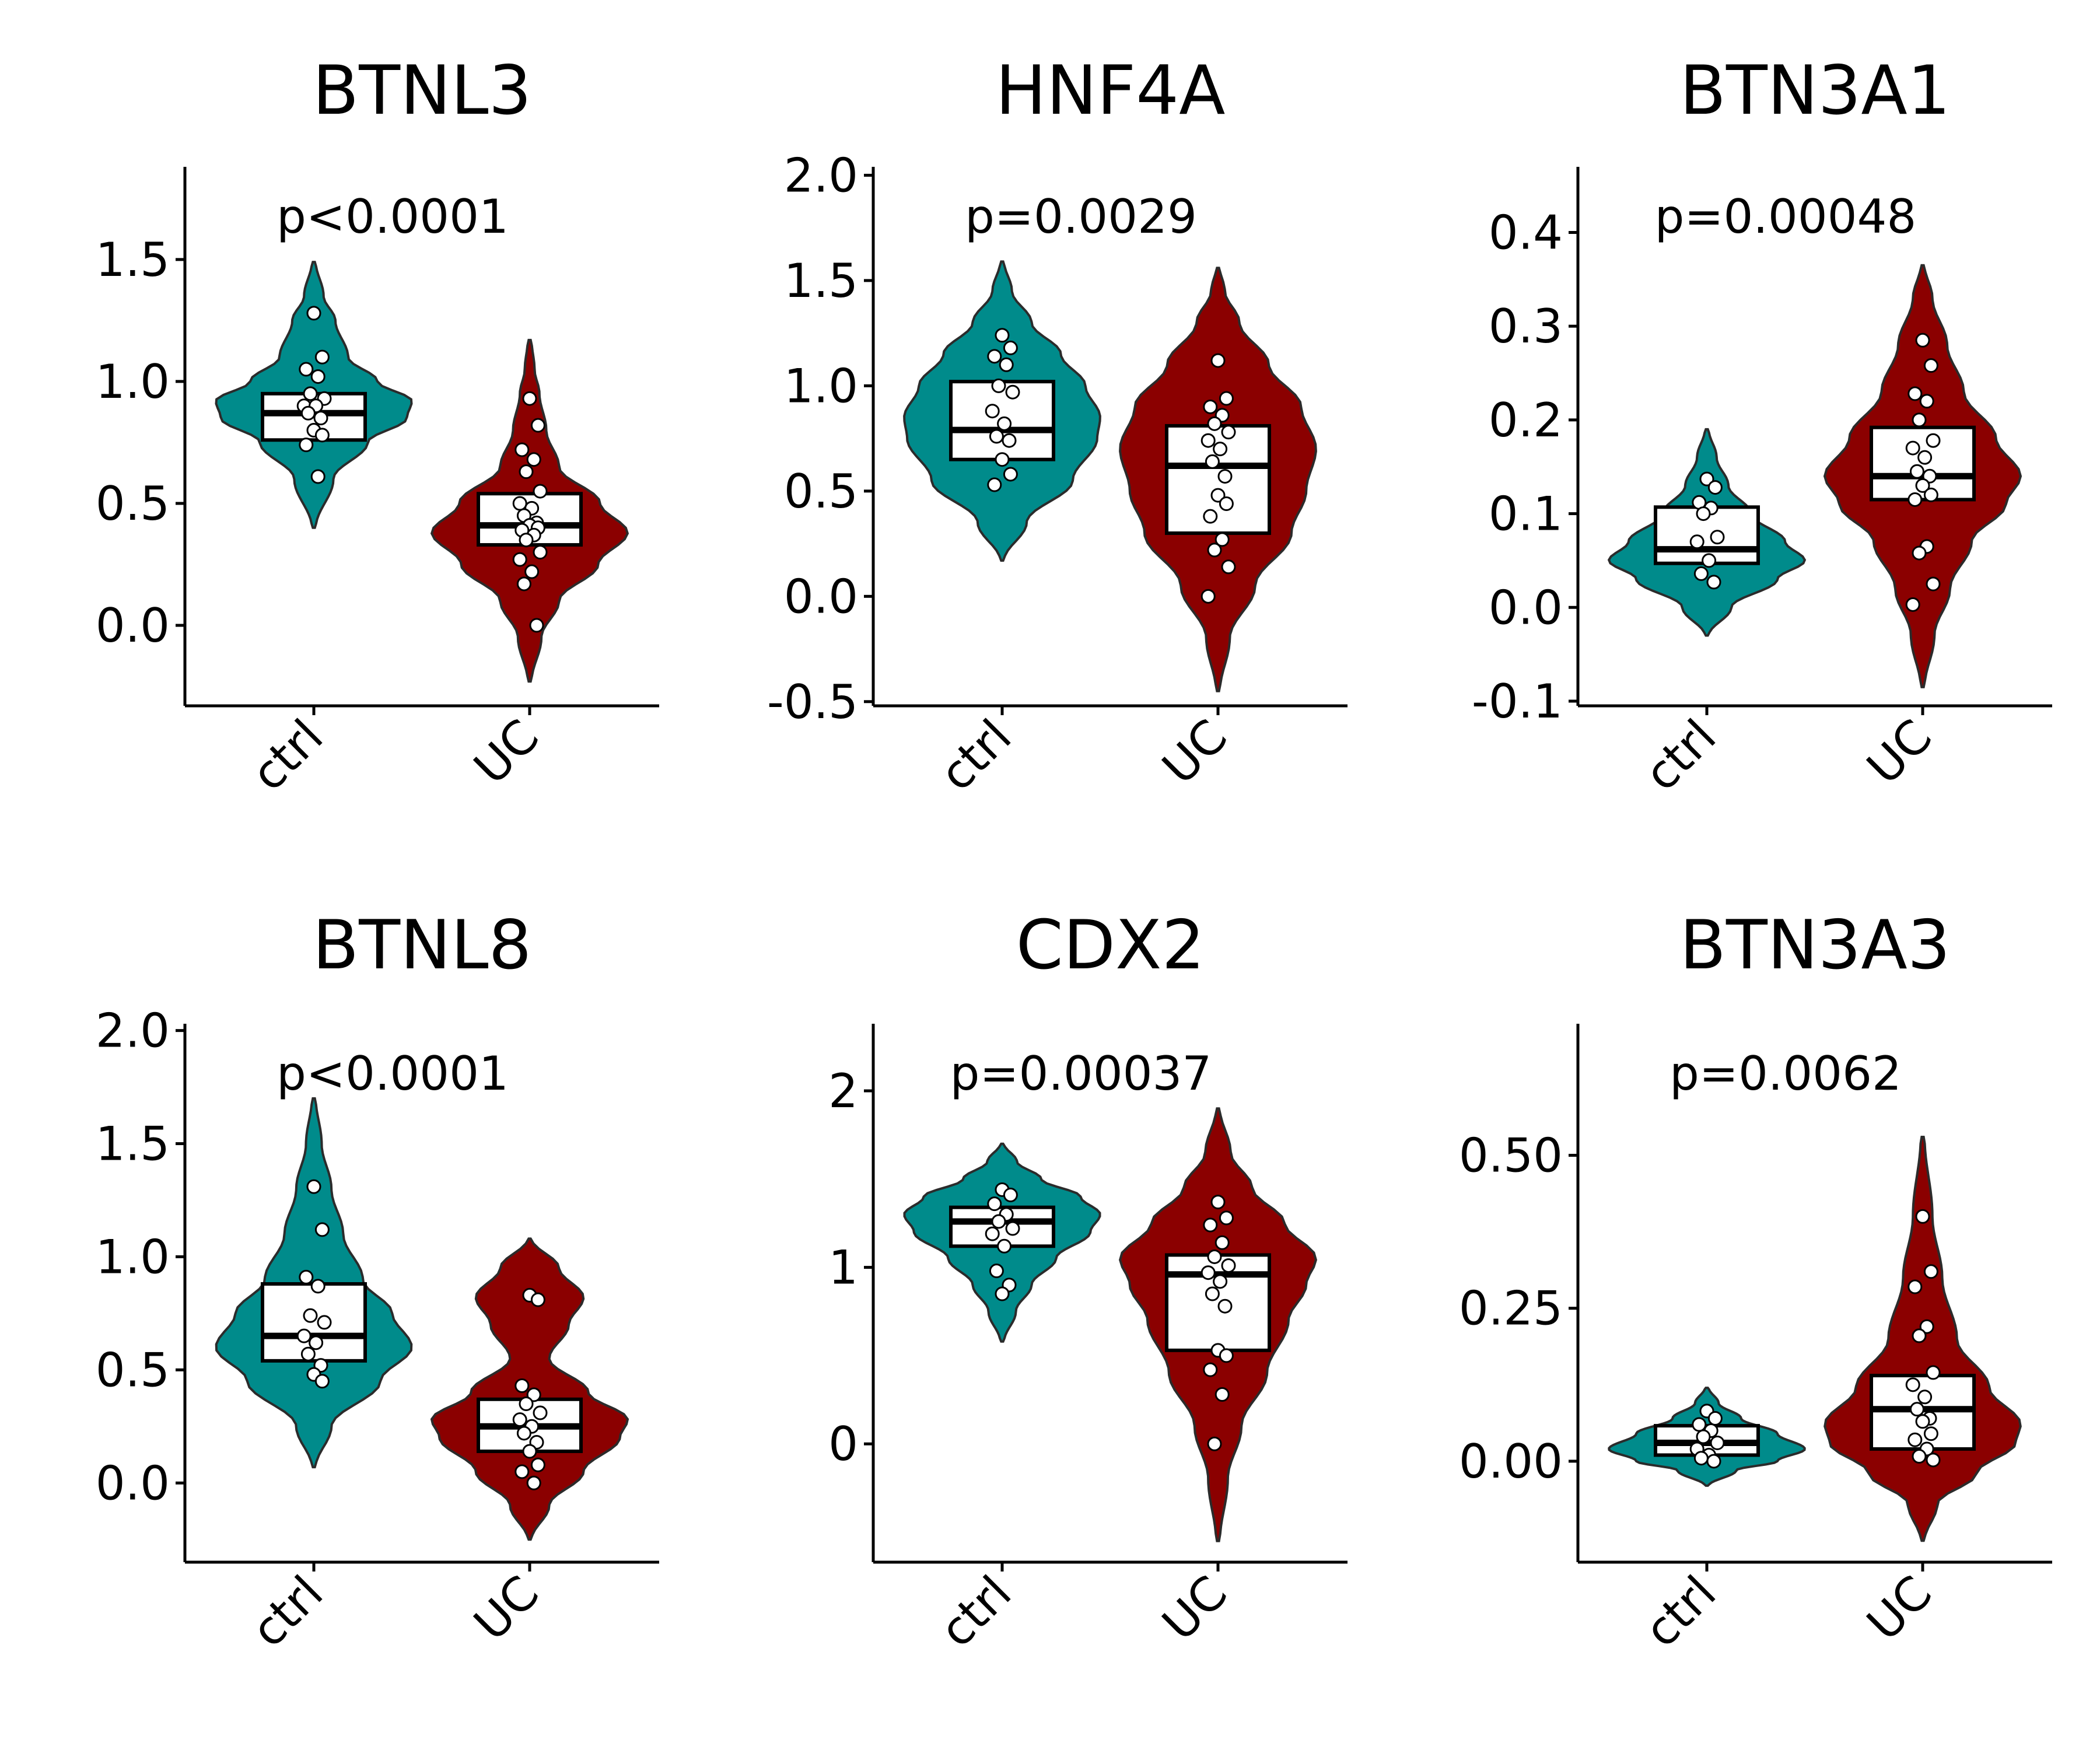 This screenshot has width=2100, height=1750. What do you see at coordinates (1218, 480) in the screenshot?
I see `box` at bounding box center [1218, 480].